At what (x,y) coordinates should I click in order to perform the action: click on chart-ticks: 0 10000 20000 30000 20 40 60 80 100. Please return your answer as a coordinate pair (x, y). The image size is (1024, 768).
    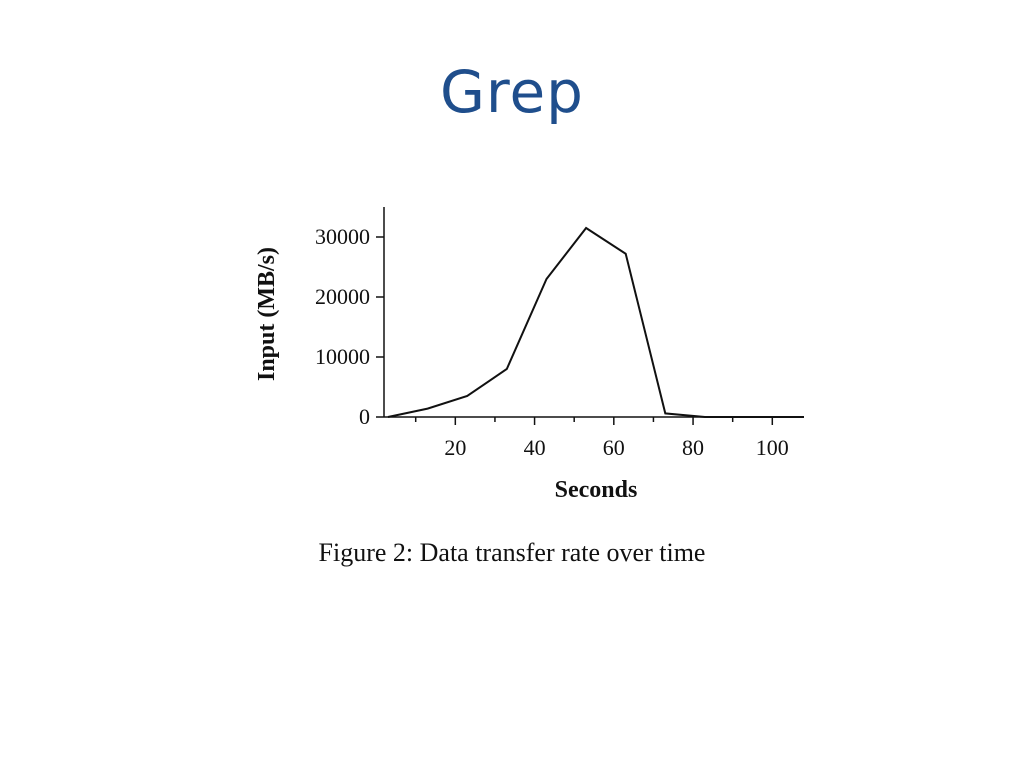
    Looking at the image, I should click on (552, 342).